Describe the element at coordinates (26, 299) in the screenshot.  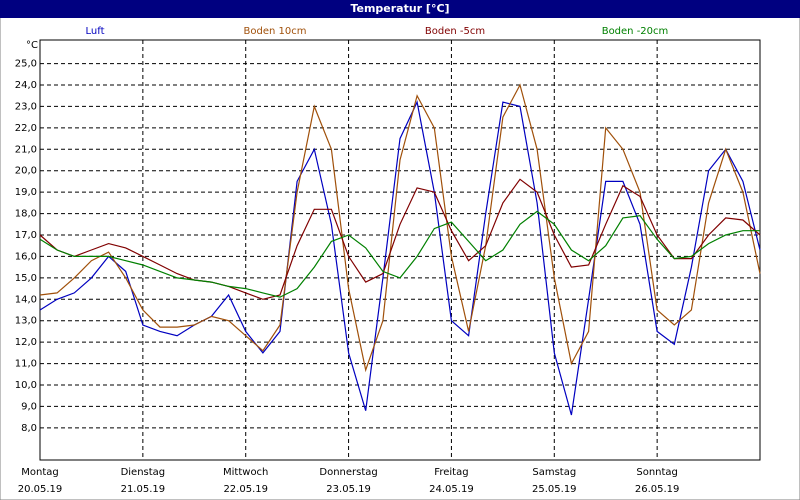
I see `y-tick-label: 14,0` at that location.